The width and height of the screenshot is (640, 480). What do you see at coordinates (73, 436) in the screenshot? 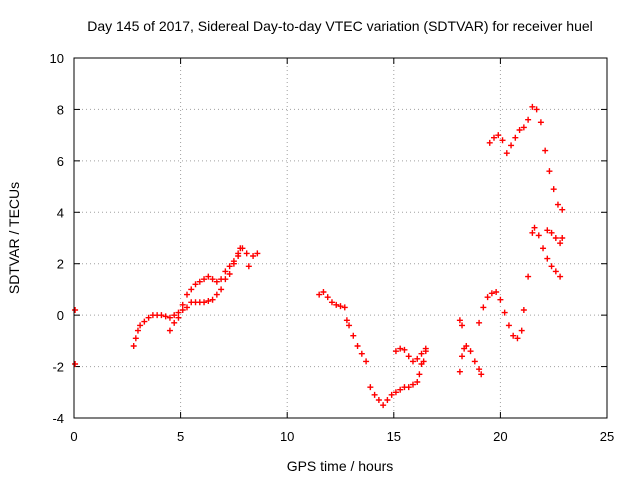
I see `x-tick-label: 0` at bounding box center [73, 436].